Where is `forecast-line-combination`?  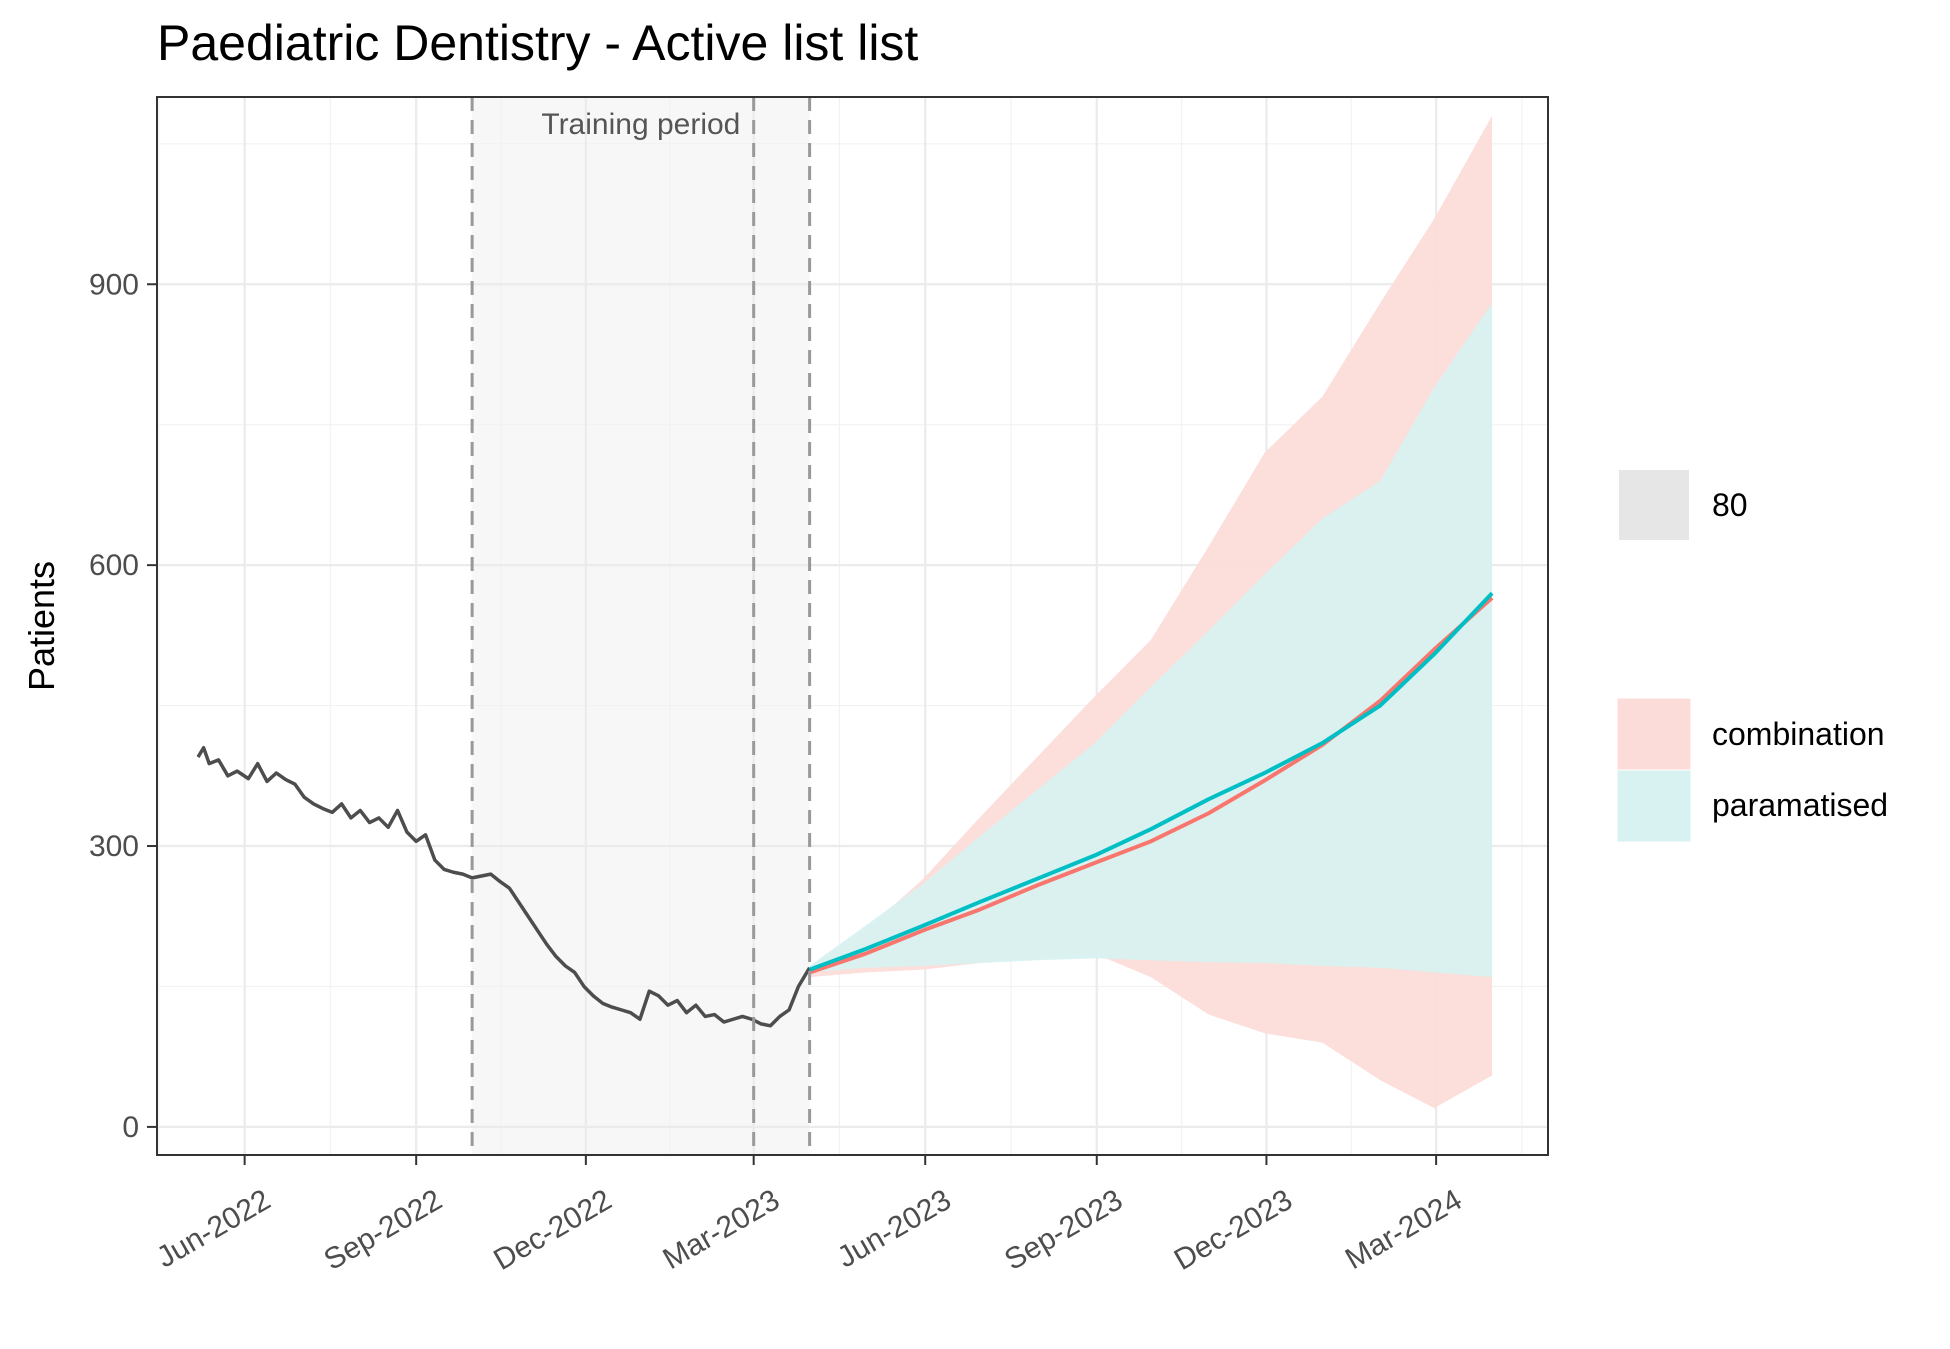
forecast-line-combination is located at coordinates (1151, 785).